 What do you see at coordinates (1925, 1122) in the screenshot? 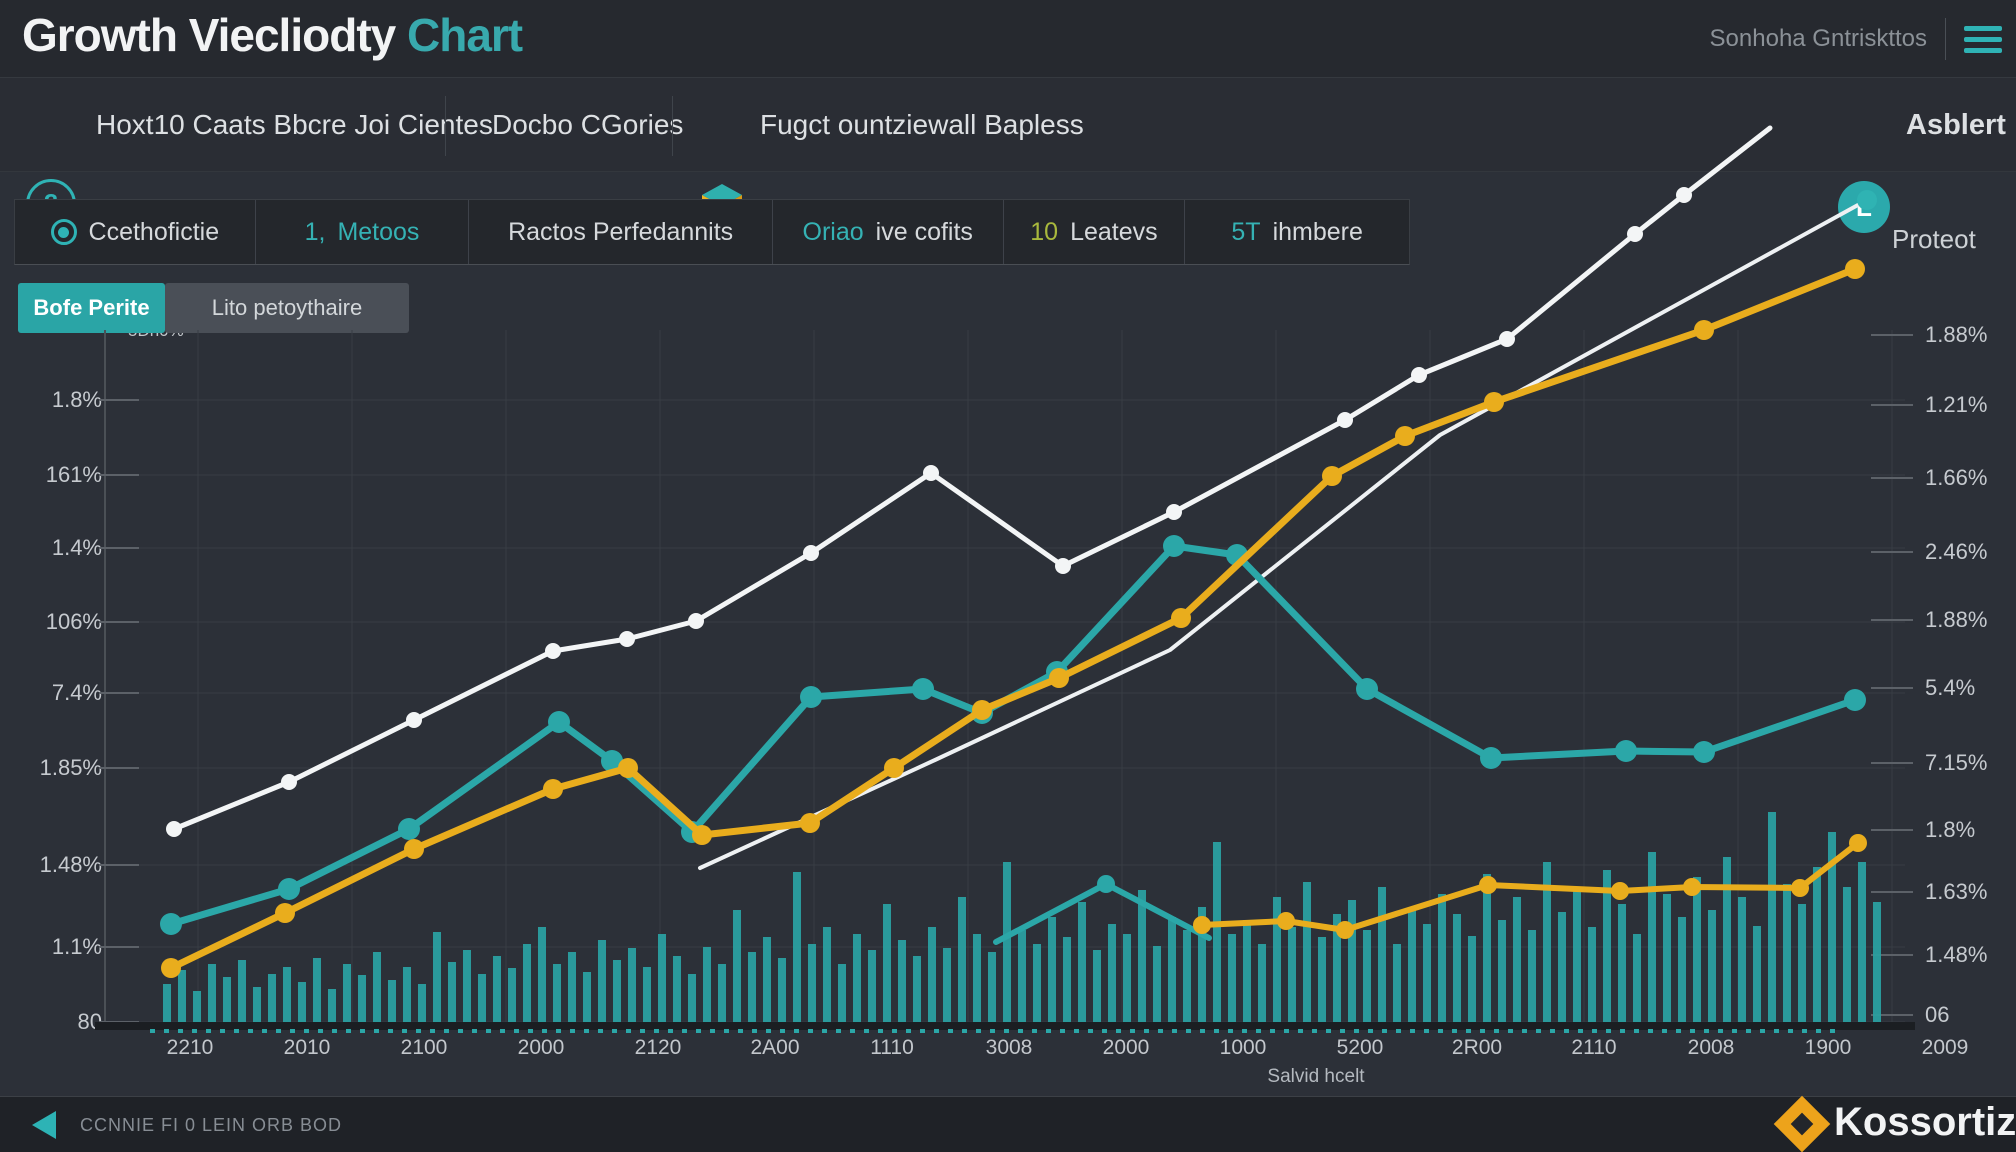
I see `brand-name: Kossortiz` at bounding box center [1925, 1122].